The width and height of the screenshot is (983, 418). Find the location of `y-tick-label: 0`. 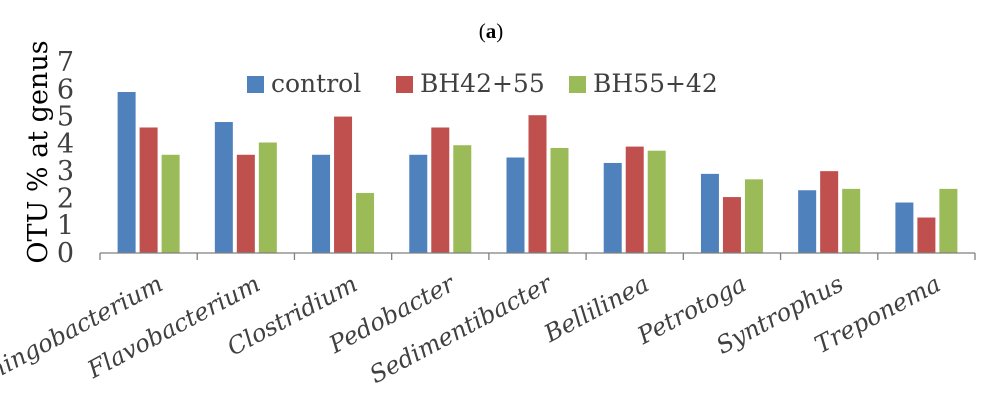

y-tick-label: 0 is located at coordinates (65, 253).